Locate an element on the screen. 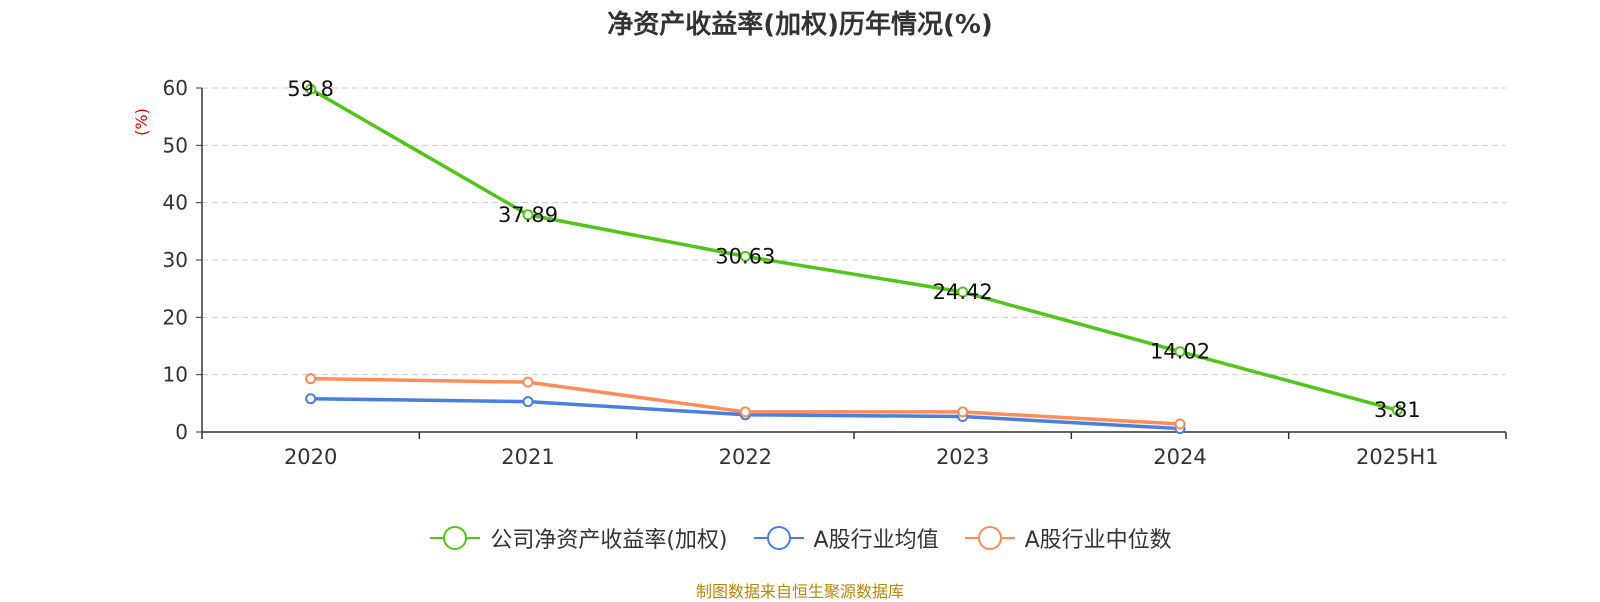  data-label: 37.89 is located at coordinates (528, 215).